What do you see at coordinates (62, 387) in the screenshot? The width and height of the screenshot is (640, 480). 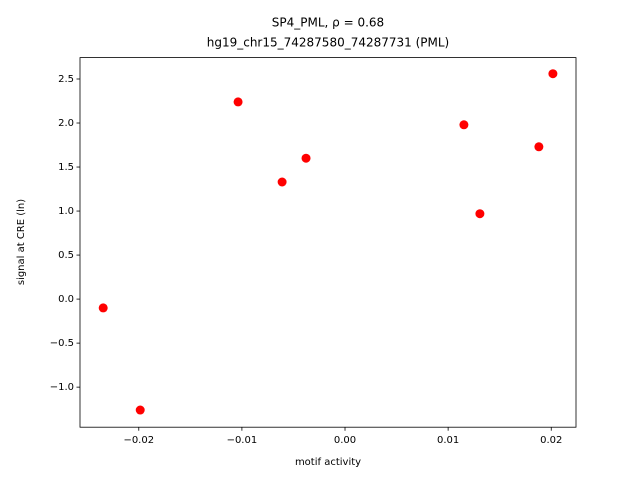 I see `y-tick-label: −1.0` at bounding box center [62, 387].